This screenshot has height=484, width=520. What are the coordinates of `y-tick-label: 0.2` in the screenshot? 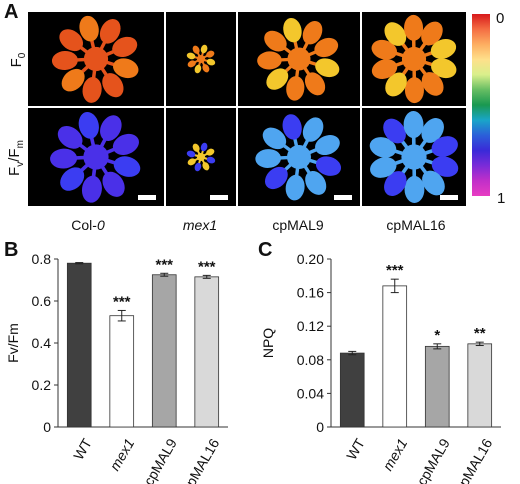 It's located at (42, 385).